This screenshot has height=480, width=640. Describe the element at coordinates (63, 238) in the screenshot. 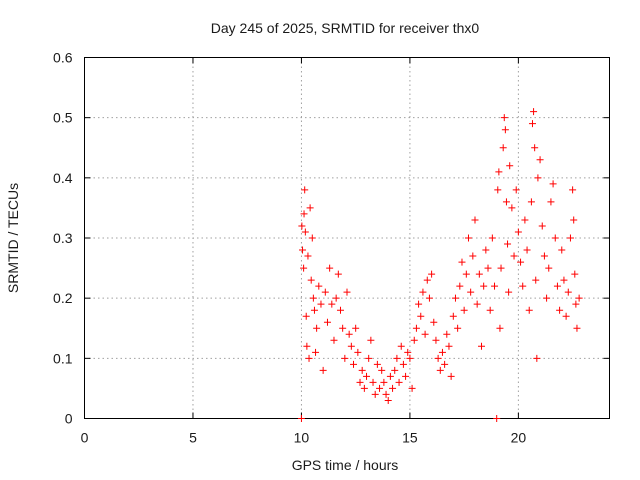

I see `y-tick-label: 0.3` at that location.